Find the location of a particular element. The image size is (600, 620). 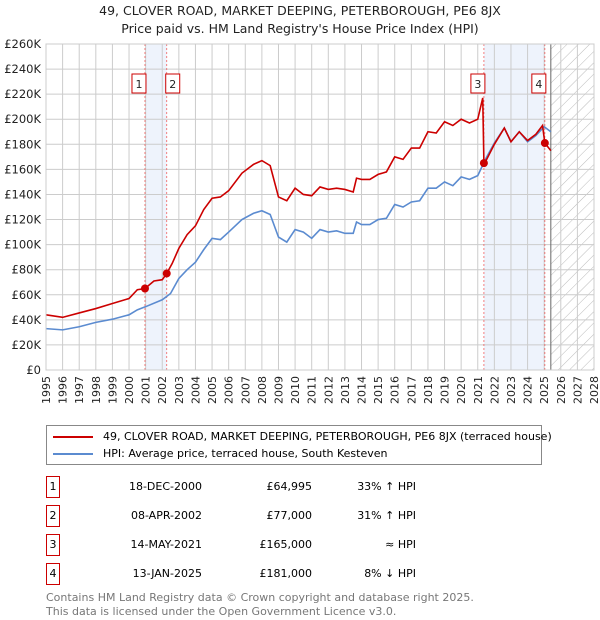

x-tick-label: 2005 is located at coordinates (212, 390).